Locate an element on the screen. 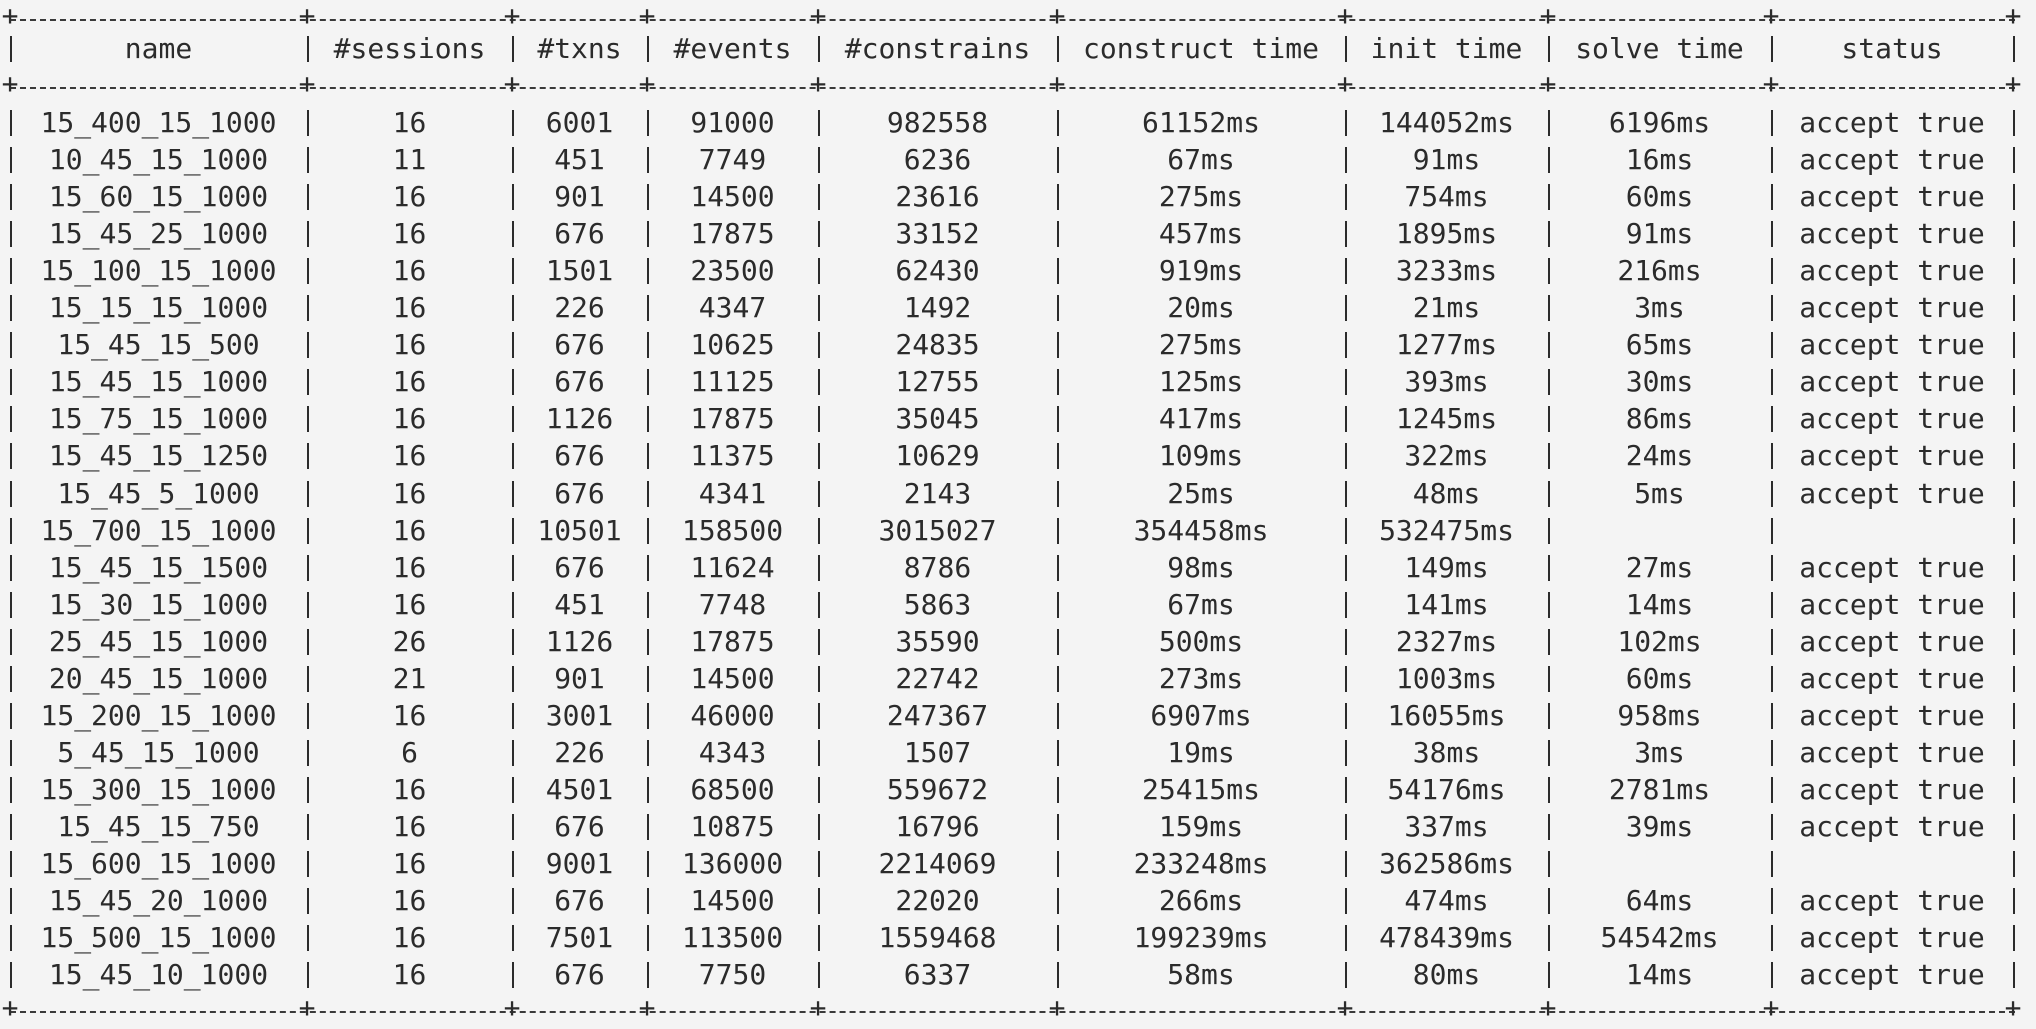 This screenshot has height=1029, width=2036. table-cell: 19ms is located at coordinates (1201, 752).